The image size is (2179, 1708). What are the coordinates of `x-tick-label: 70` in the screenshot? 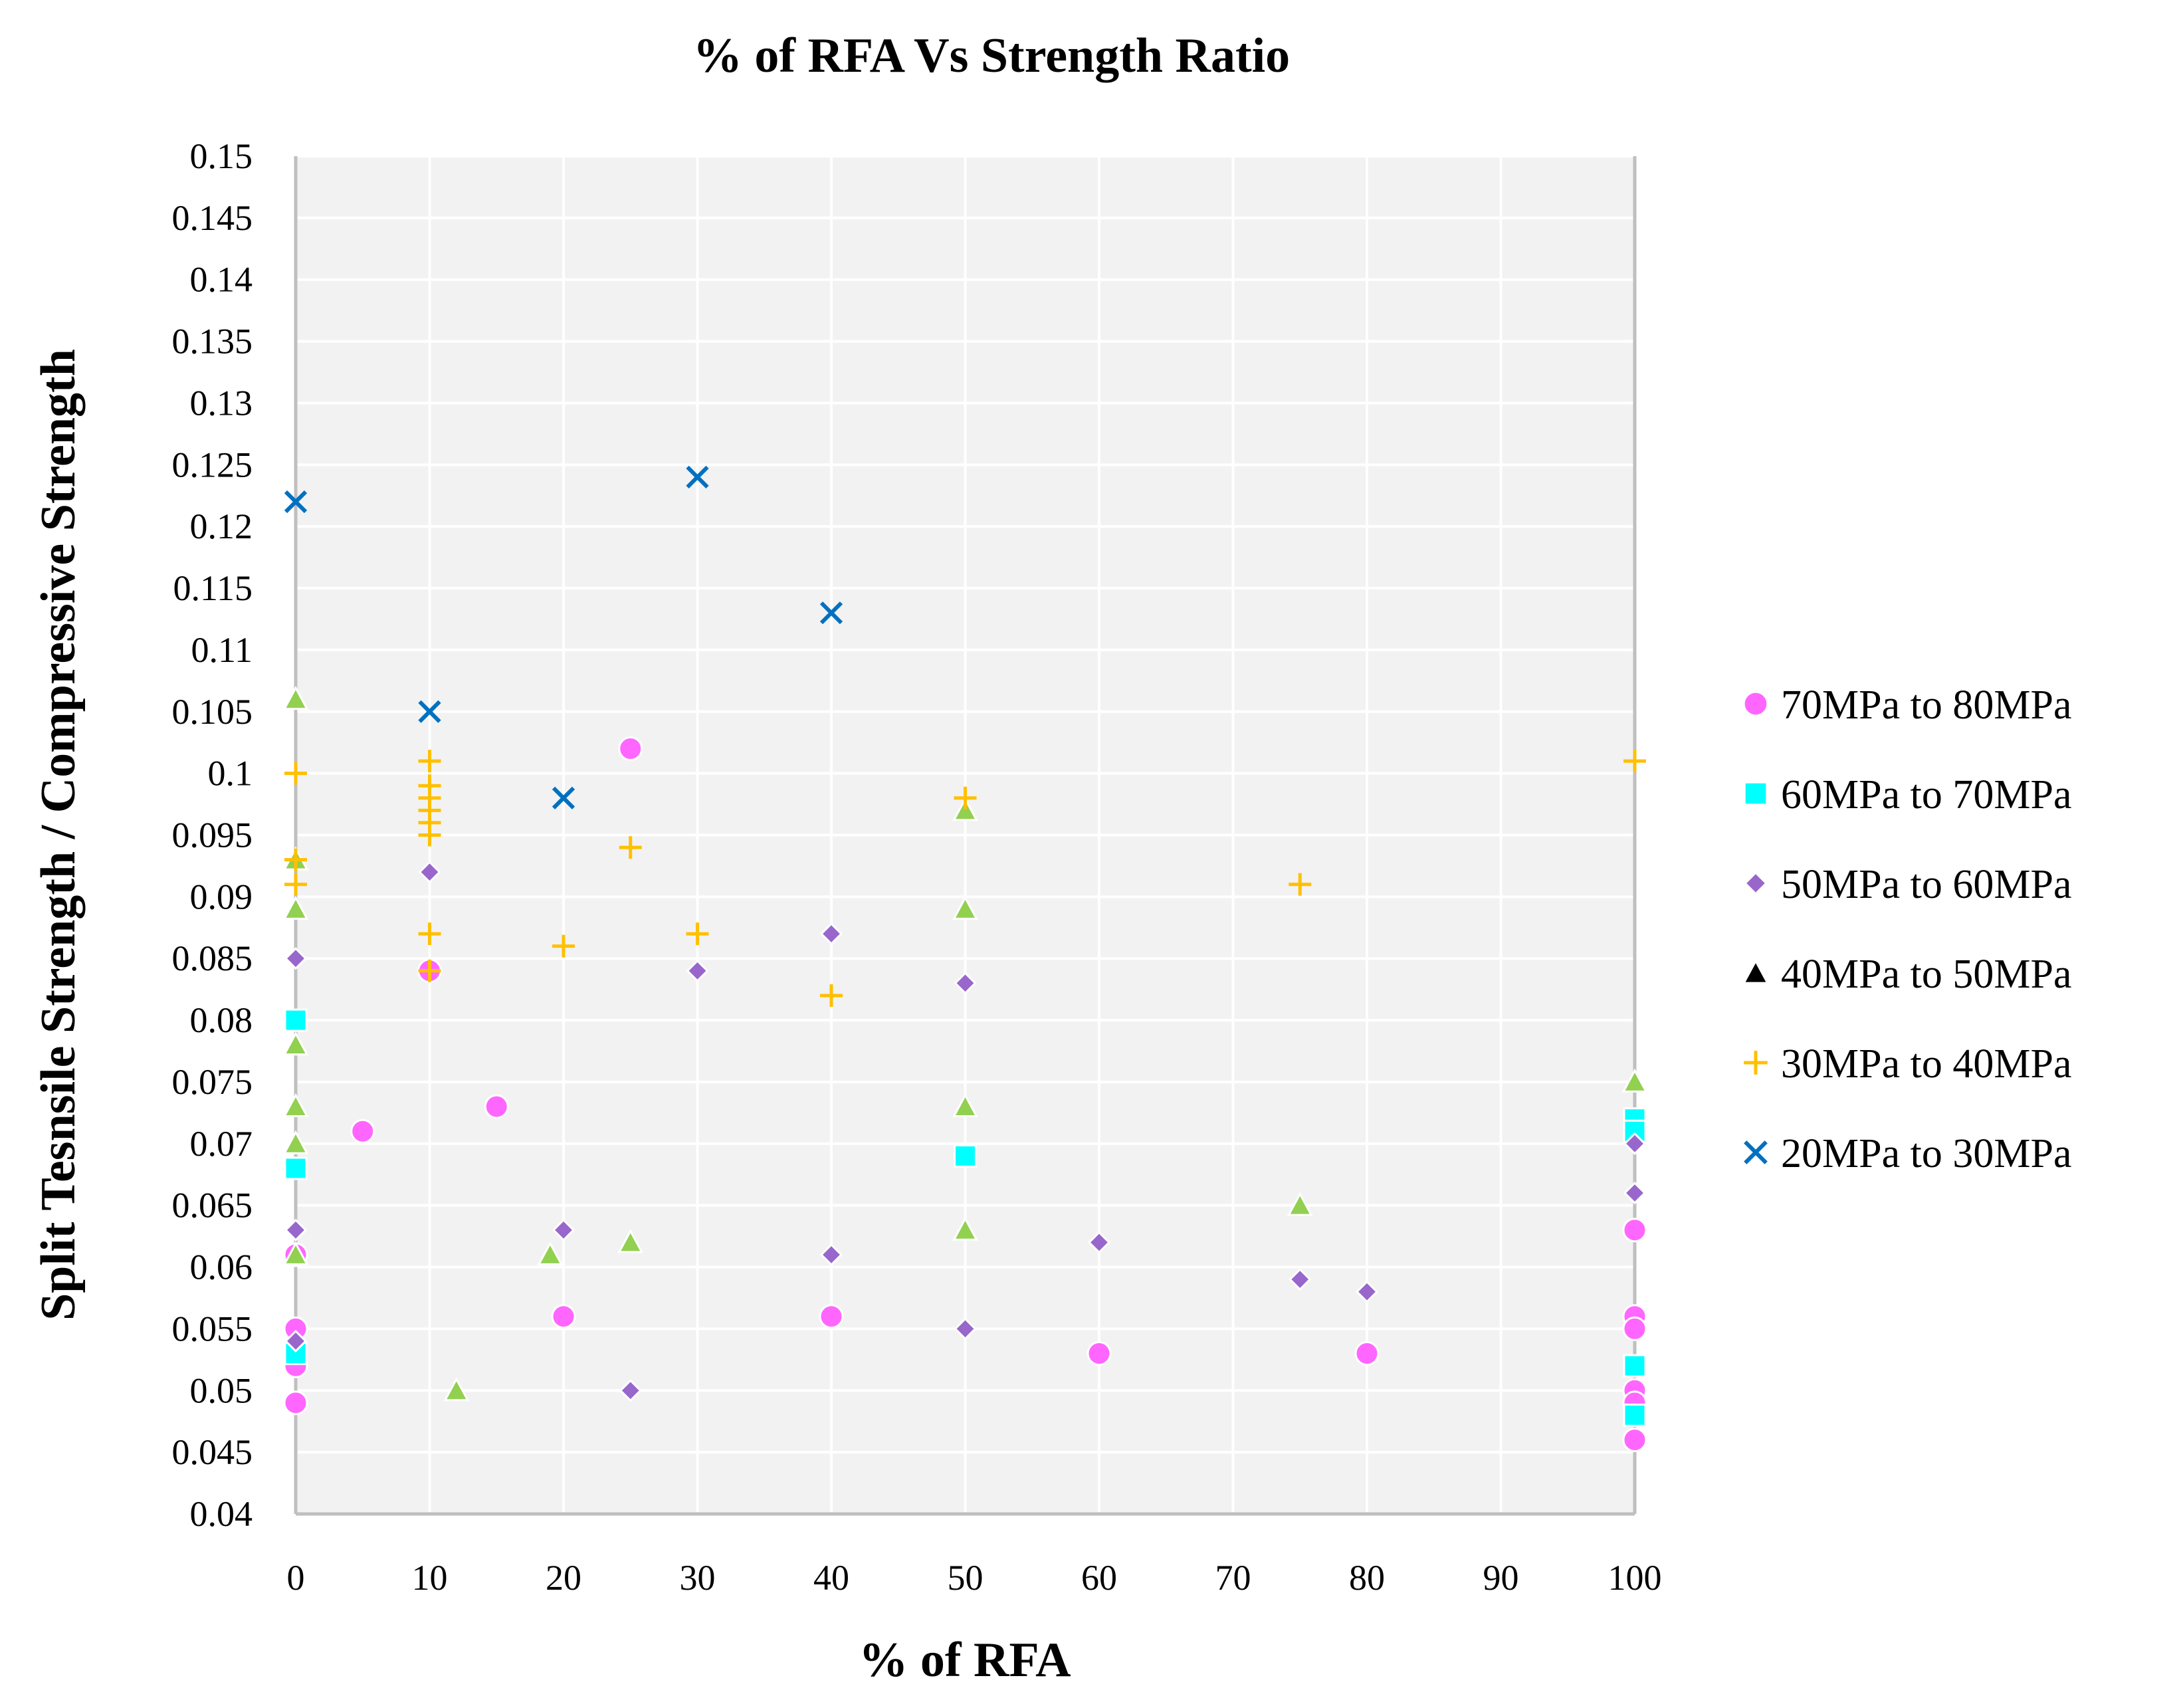 It's located at (1233, 1578).